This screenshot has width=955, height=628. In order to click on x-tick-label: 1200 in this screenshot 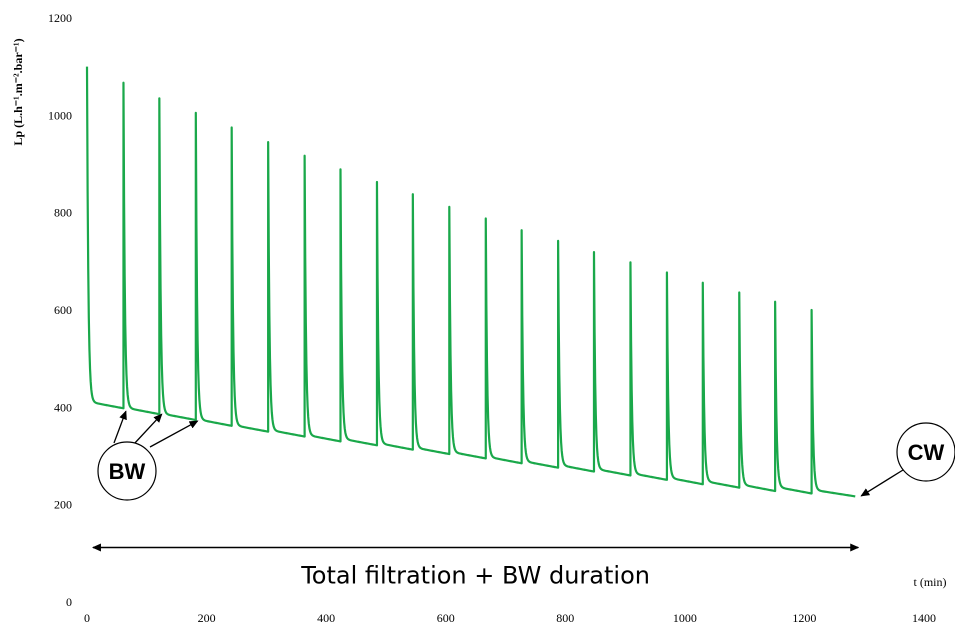, I will do `click(804, 618)`.